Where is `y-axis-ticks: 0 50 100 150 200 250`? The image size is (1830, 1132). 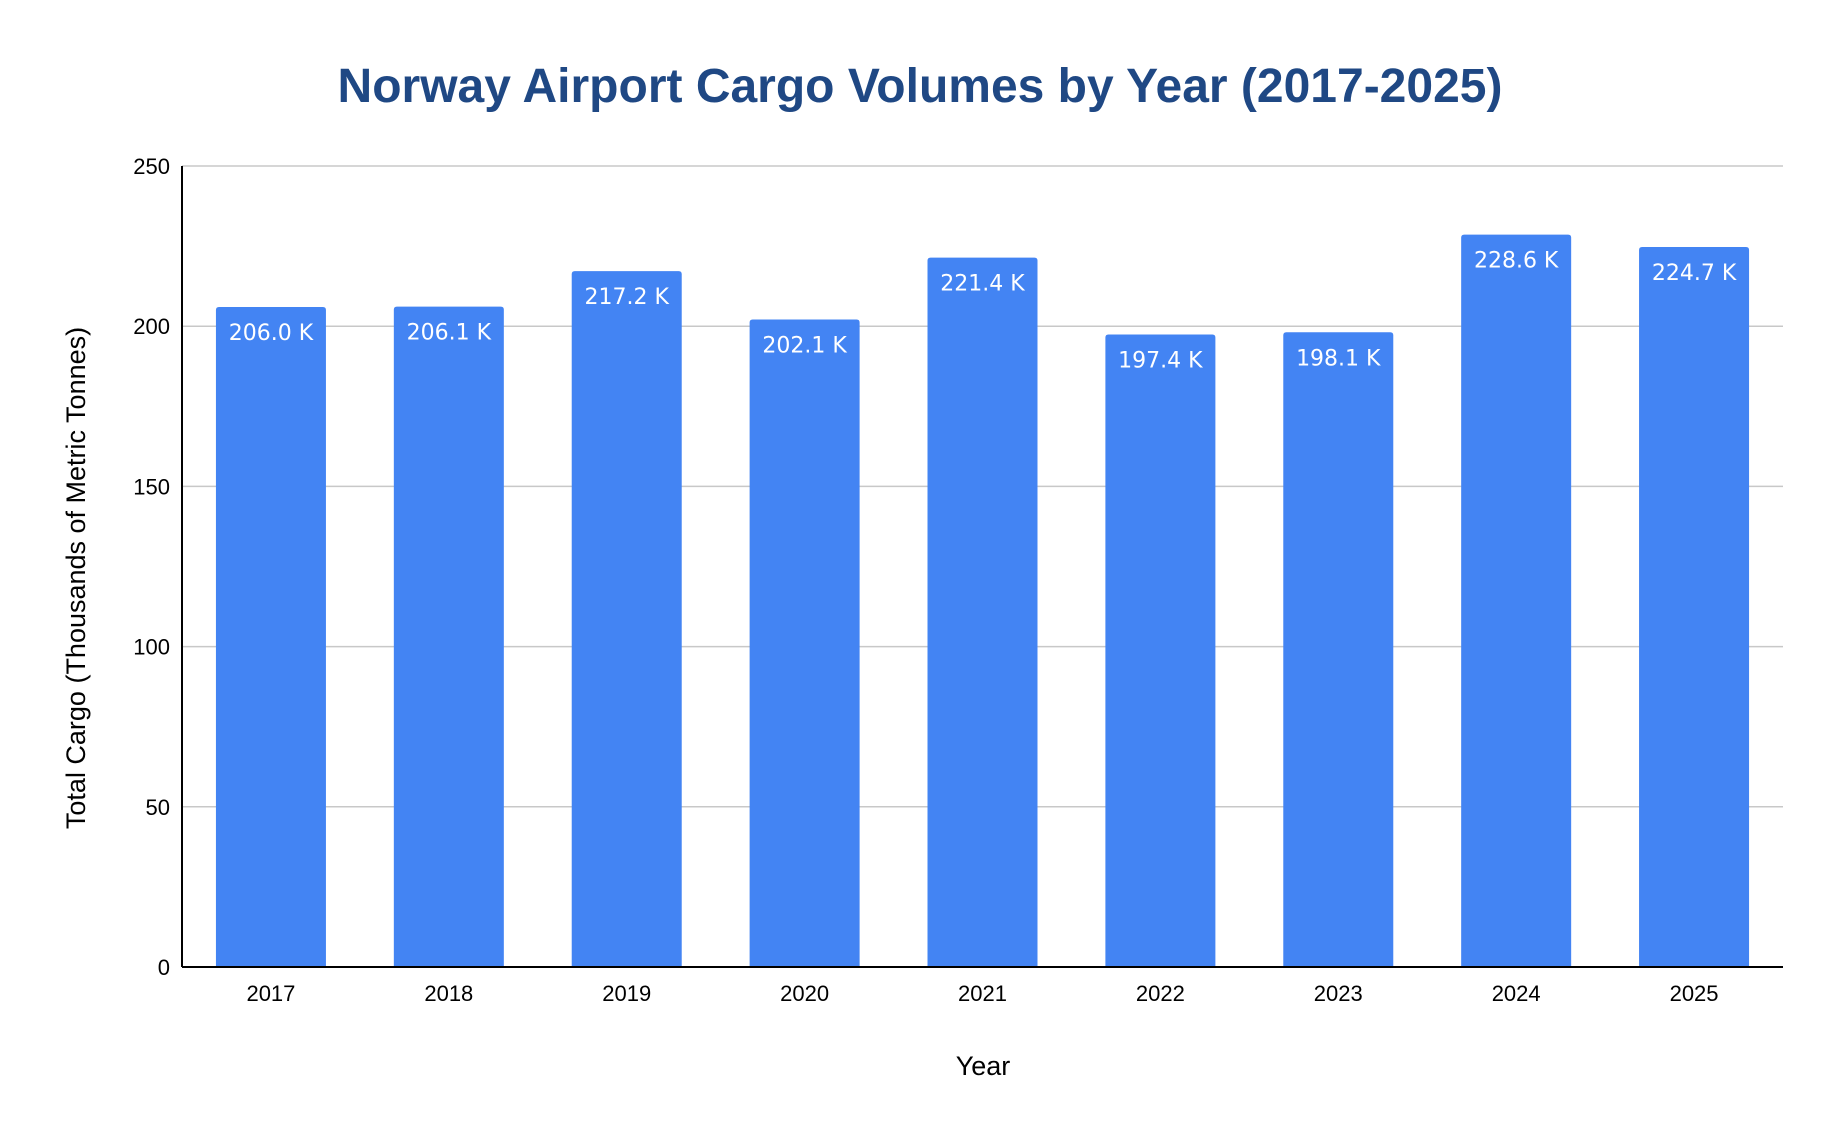 y-axis-ticks: 0 50 100 150 200 250 is located at coordinates (151, 567).